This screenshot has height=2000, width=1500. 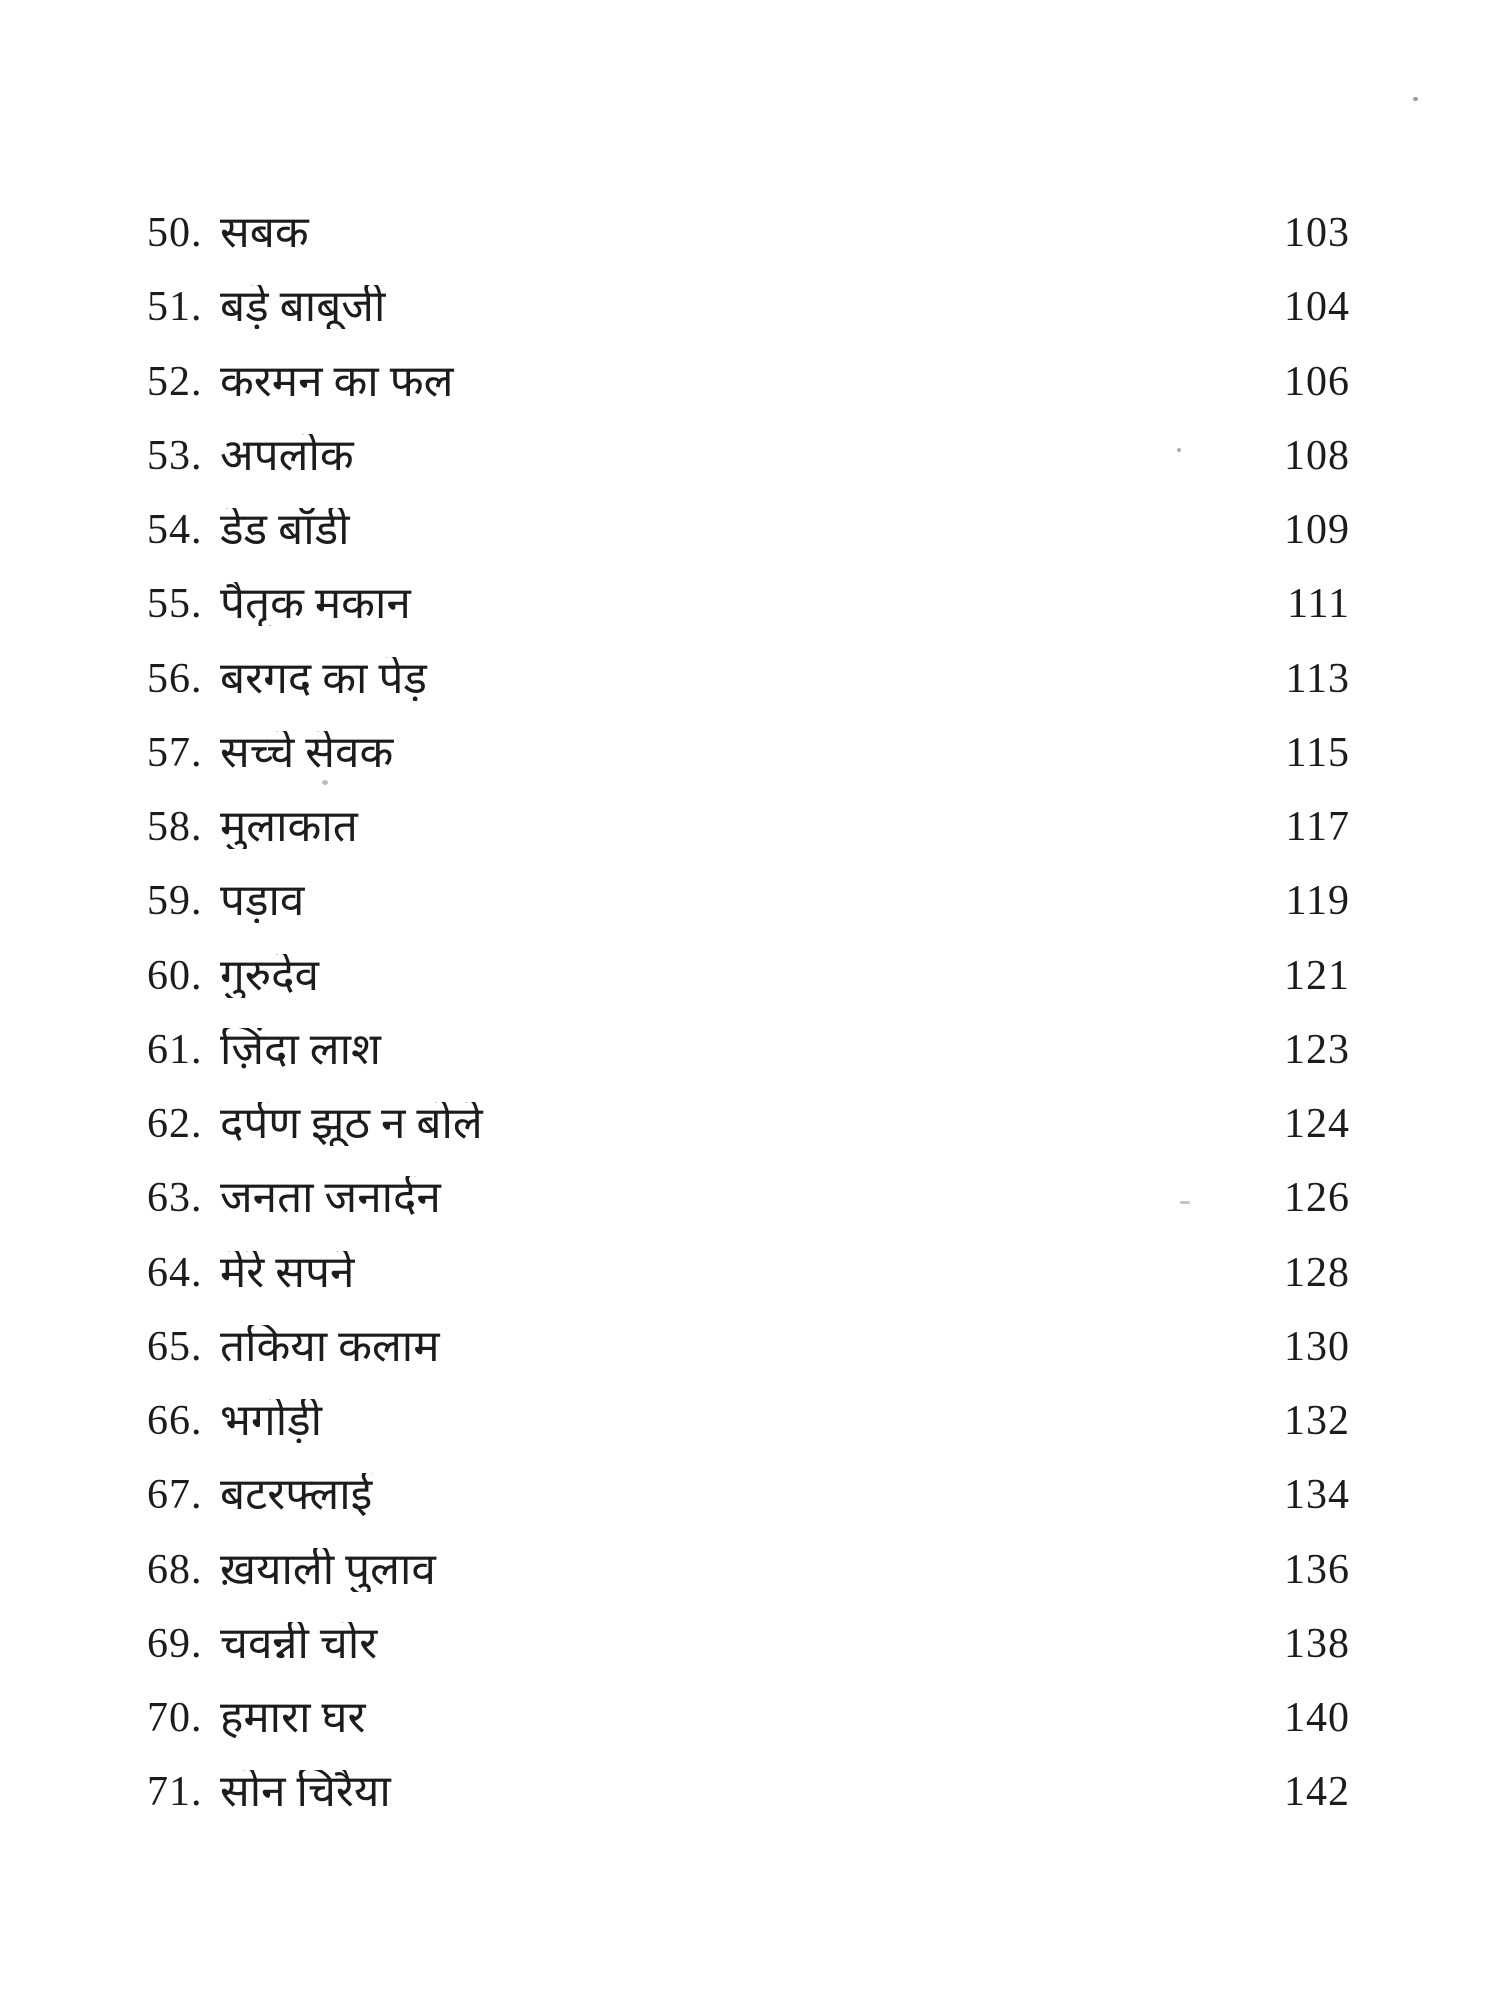 What do you see at coordinates (285, 530) in the screenshot?
I see `entry-title: डेड बॉडी` at bounding box center [285, 530].